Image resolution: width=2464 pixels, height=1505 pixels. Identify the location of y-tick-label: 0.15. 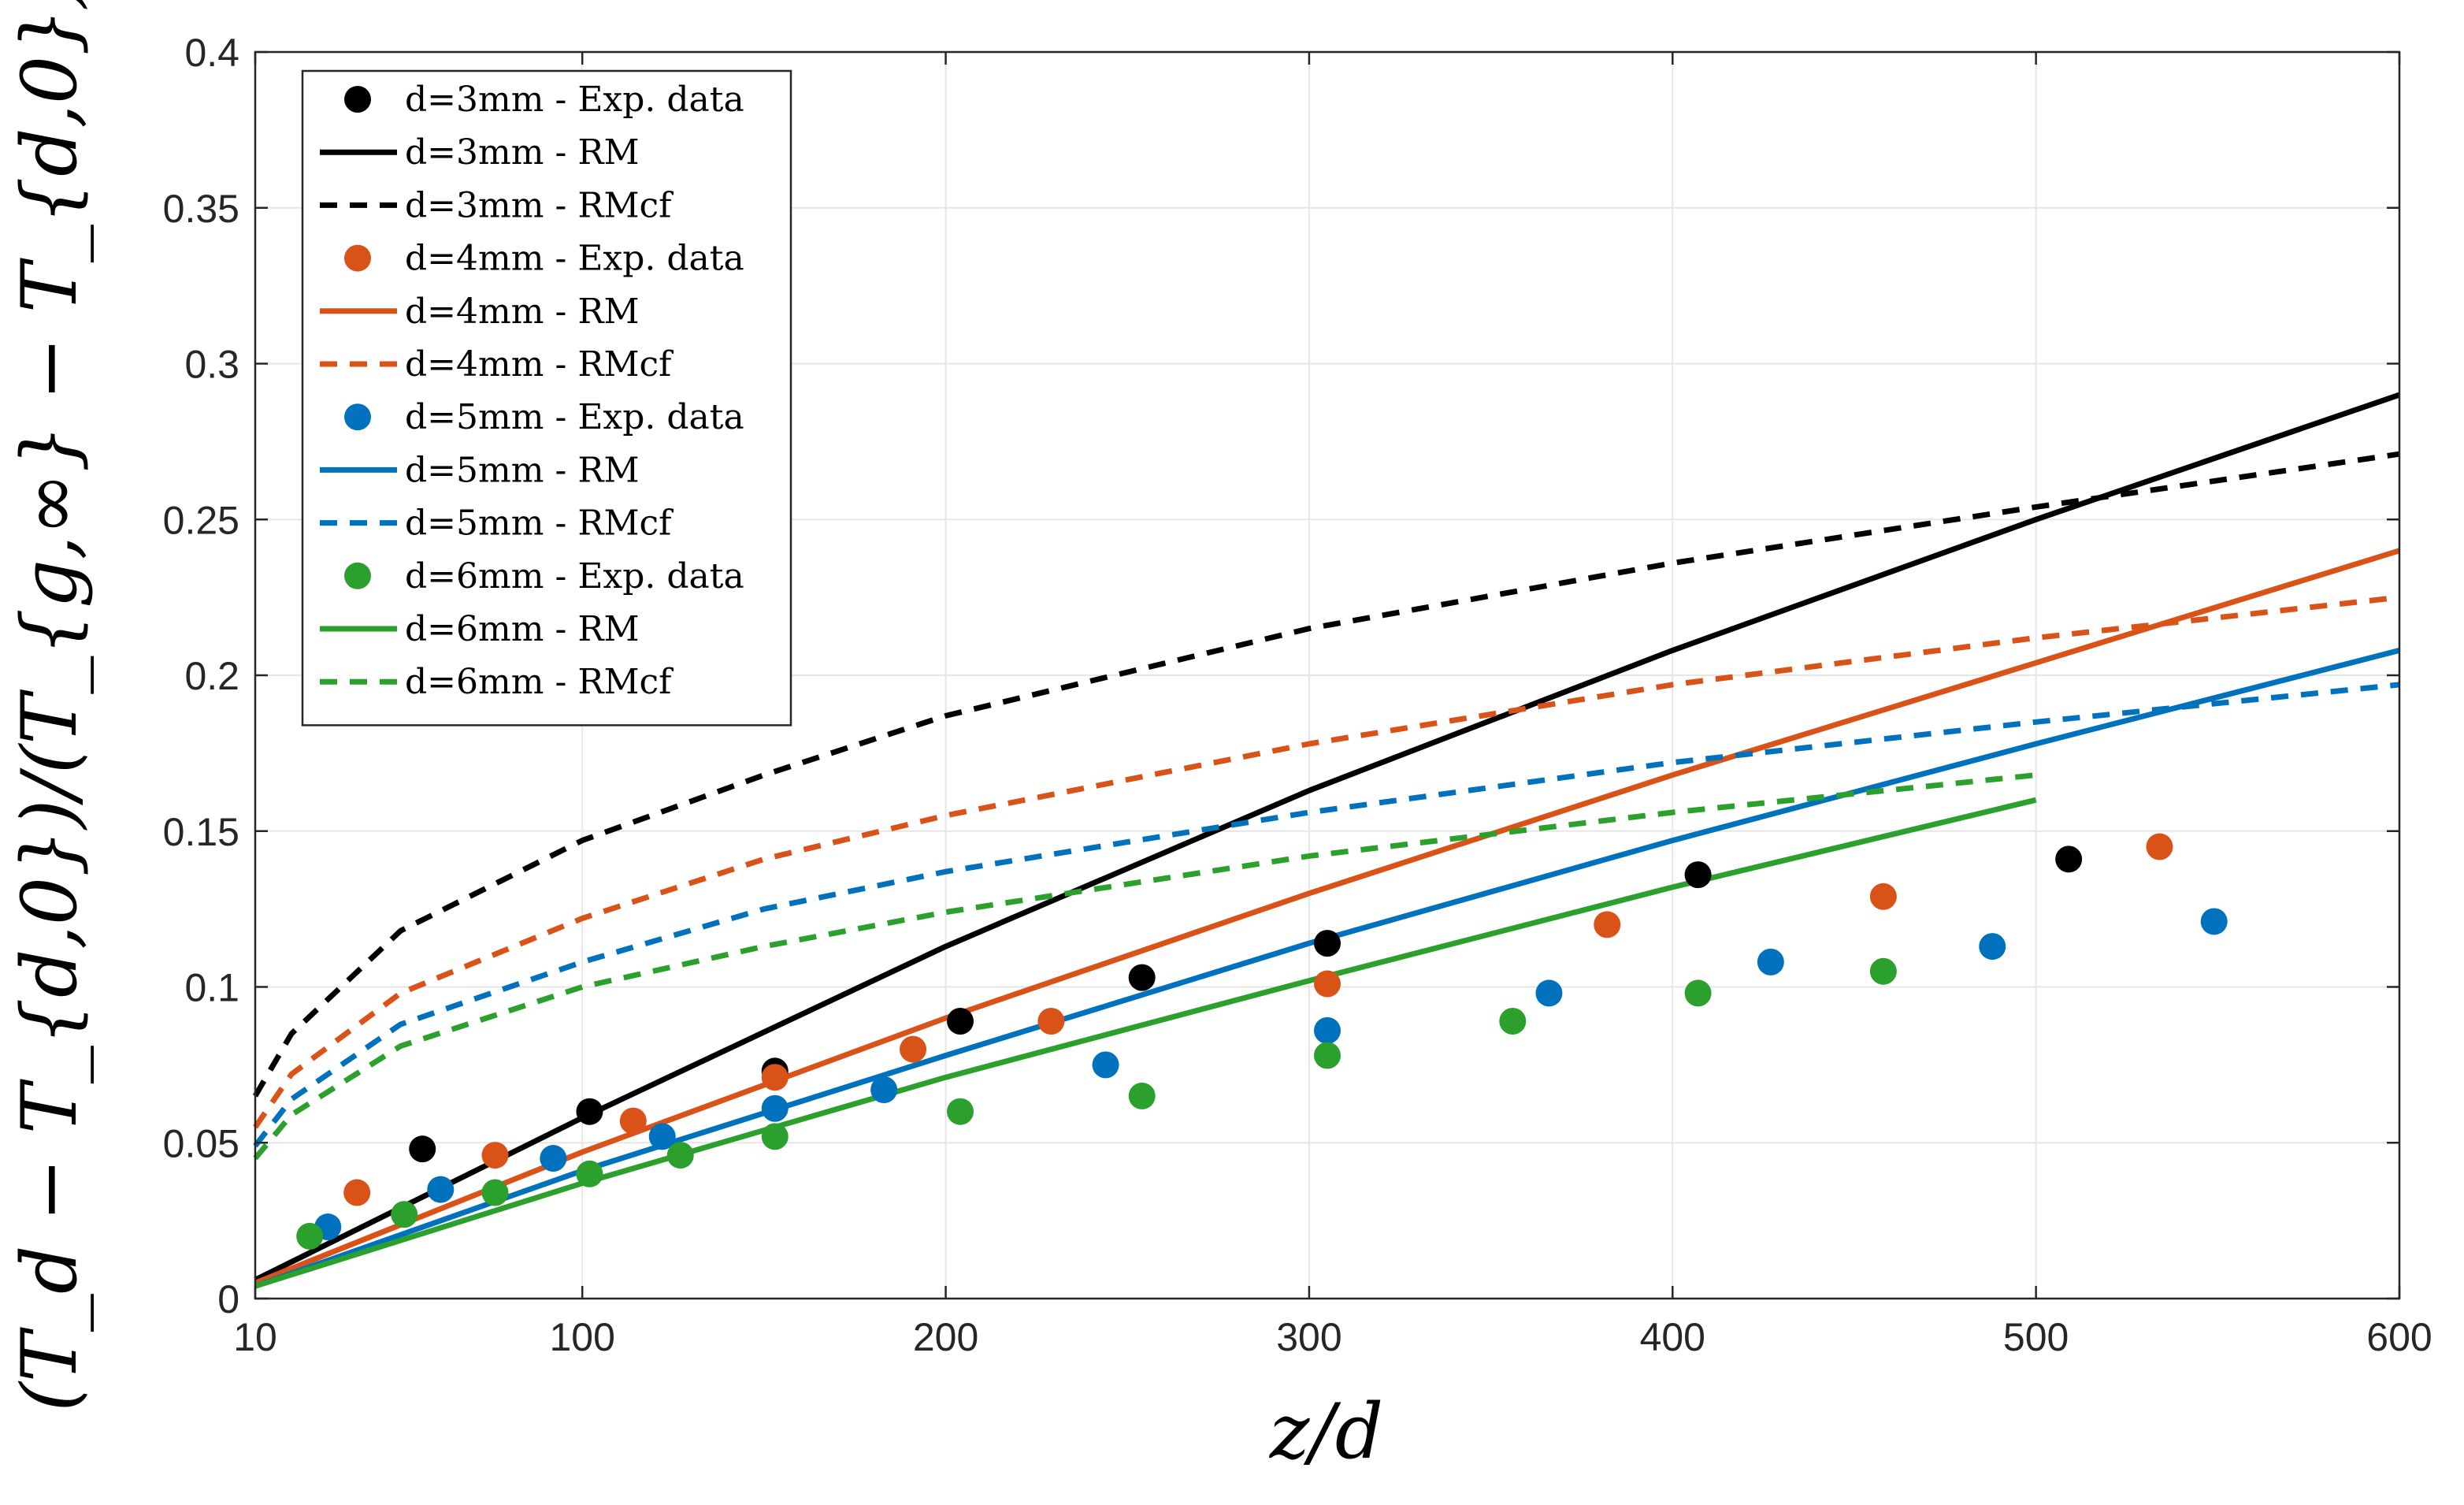
(201, 832).